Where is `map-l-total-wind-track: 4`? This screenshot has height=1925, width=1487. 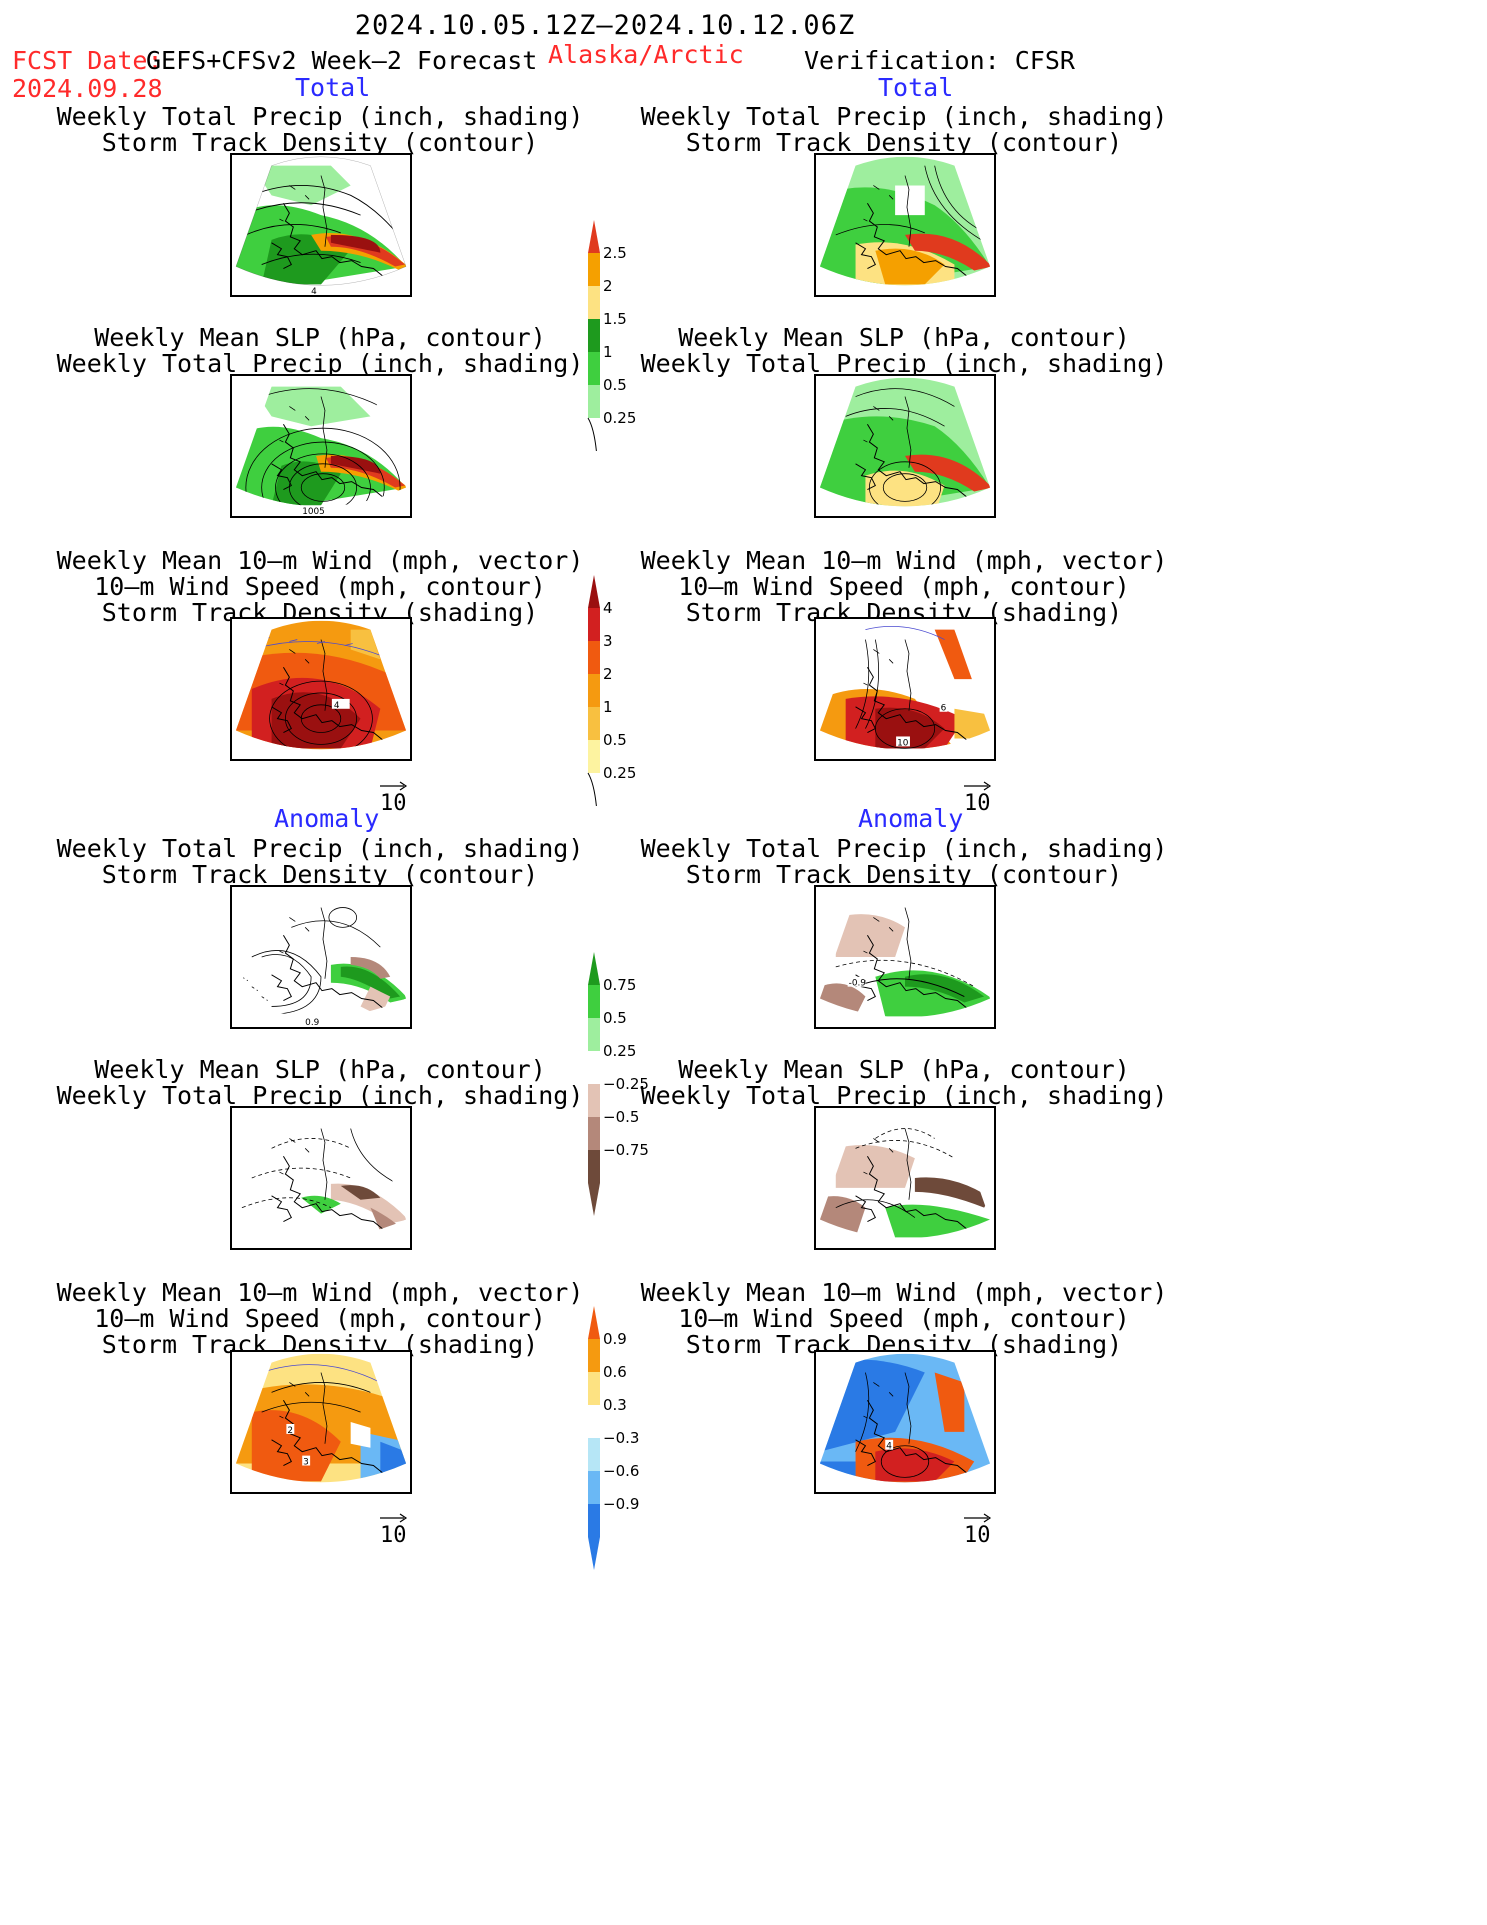 map-l-total-wind-track: 4 is located at coordinates (321, 689).